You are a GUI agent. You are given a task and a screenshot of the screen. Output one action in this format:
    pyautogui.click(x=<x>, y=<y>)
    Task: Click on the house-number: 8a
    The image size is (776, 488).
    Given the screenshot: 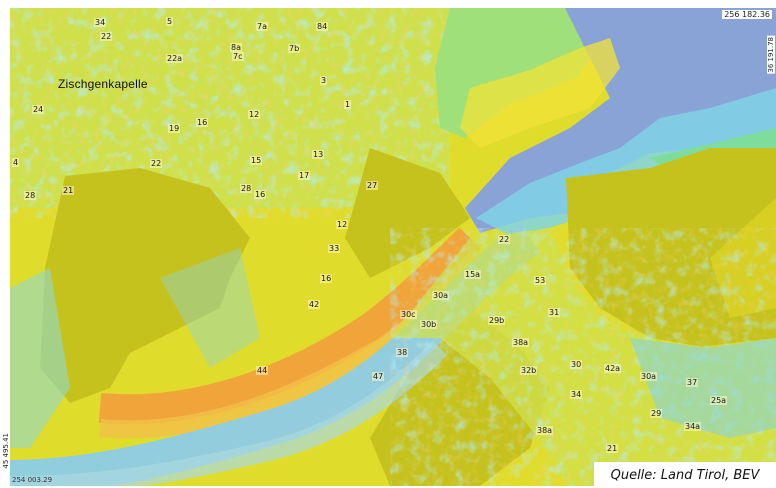 What is the action you would take?
    pyautogui.click(x=236, y=47)
    